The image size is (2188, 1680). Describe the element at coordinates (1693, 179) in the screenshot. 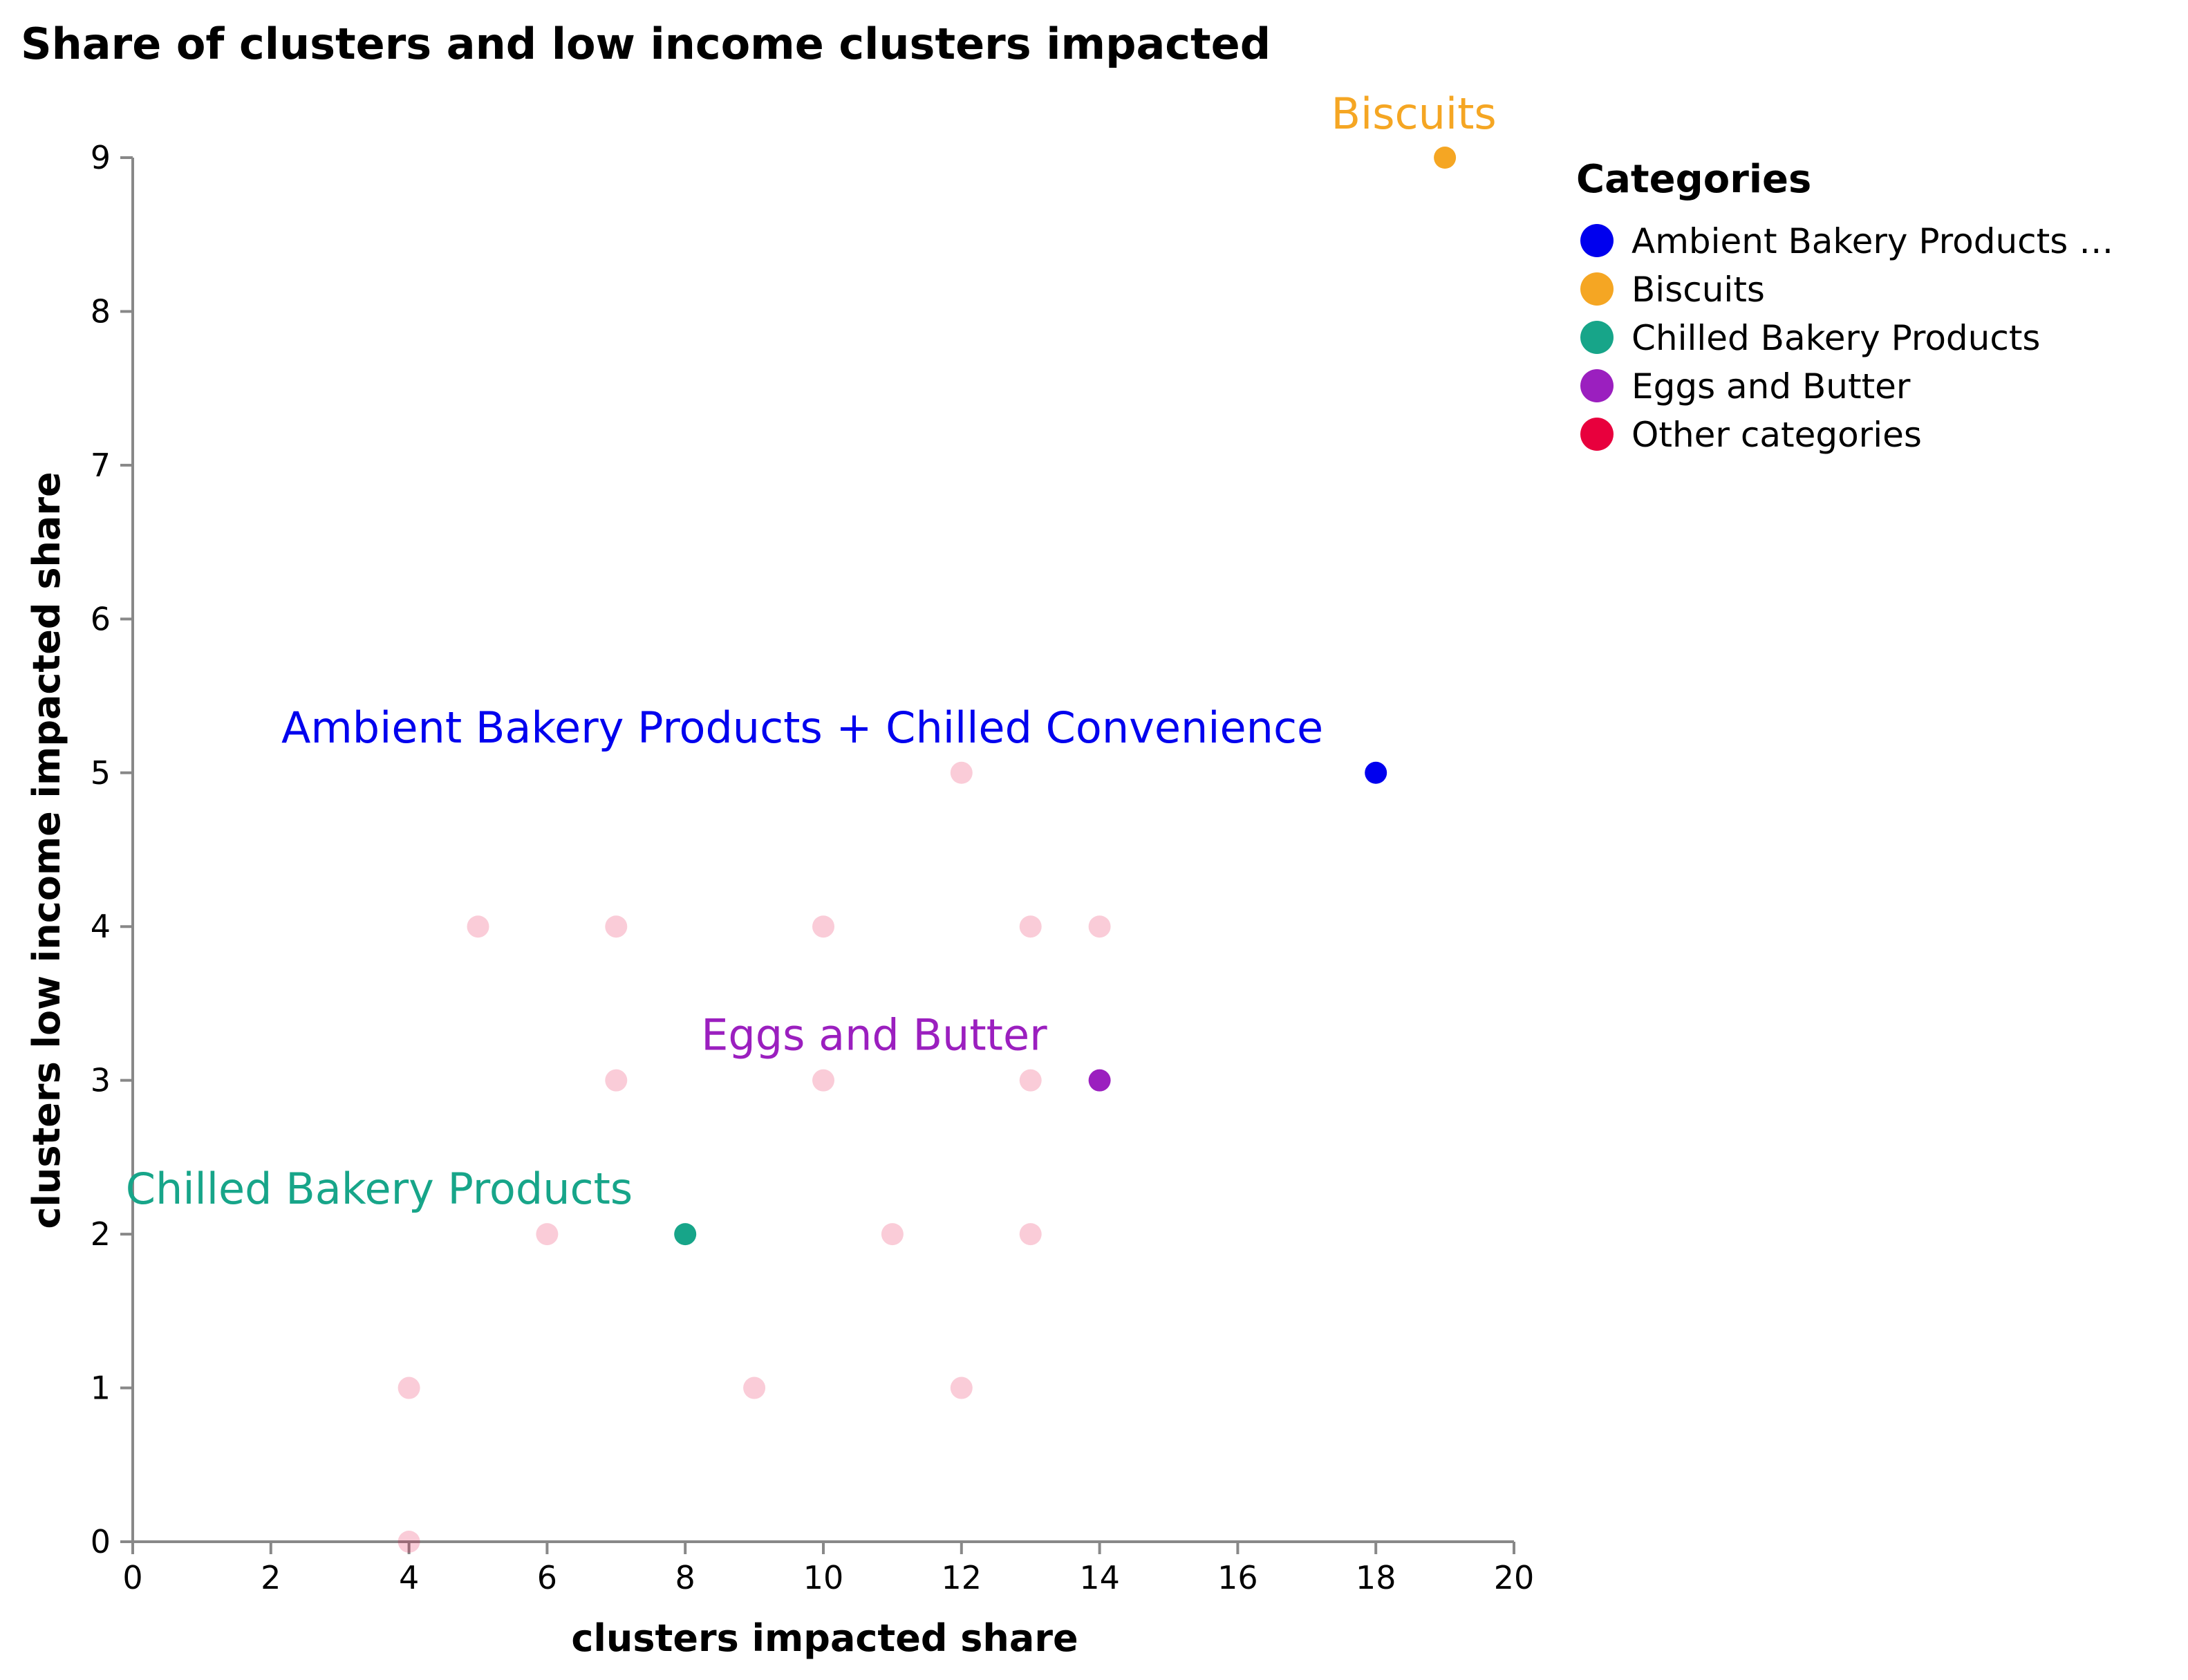

I see `legend-title: Categories` at that location.